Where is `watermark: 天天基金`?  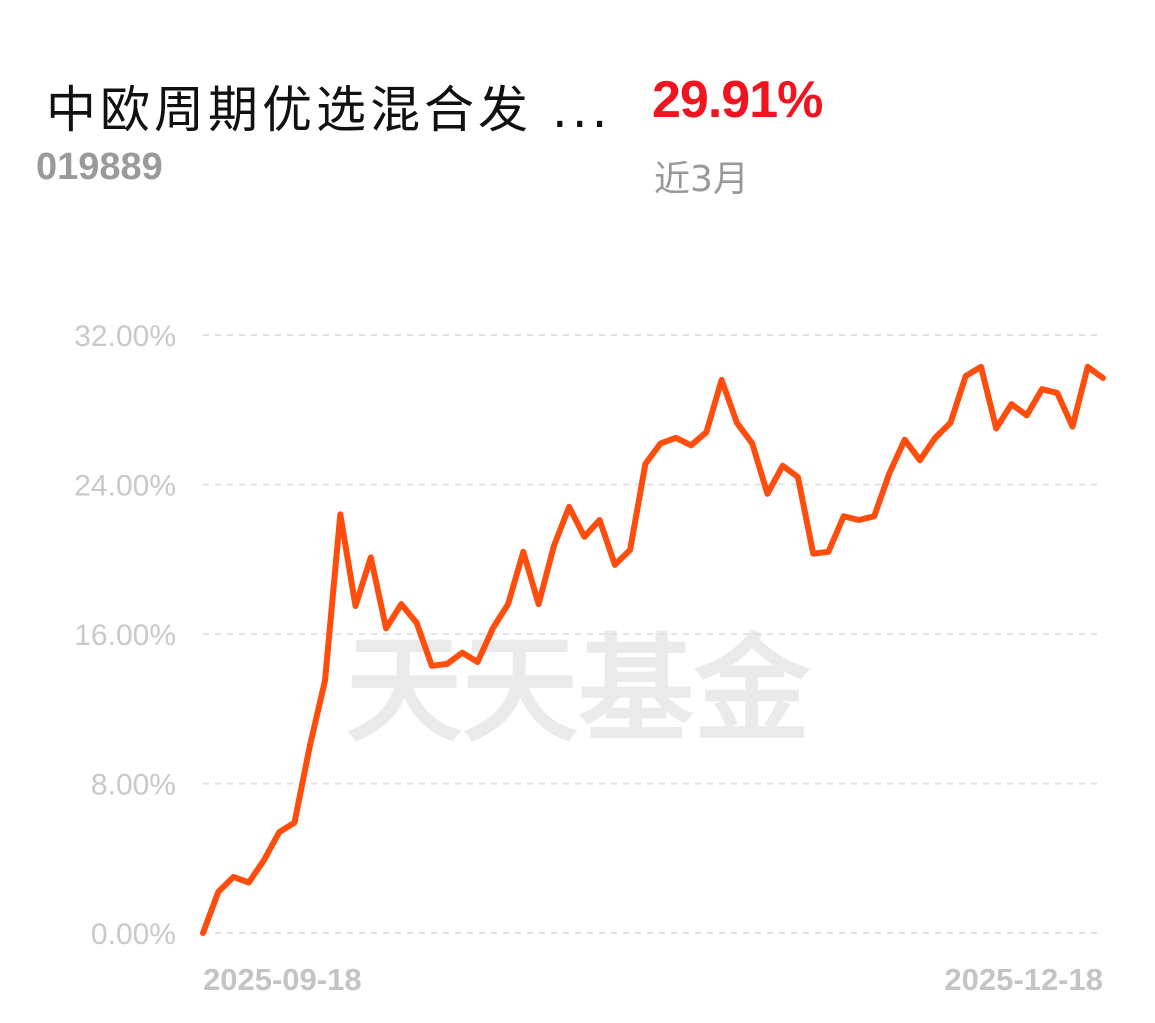
watermark: 天天基金 is located at coordinates (578, 690).